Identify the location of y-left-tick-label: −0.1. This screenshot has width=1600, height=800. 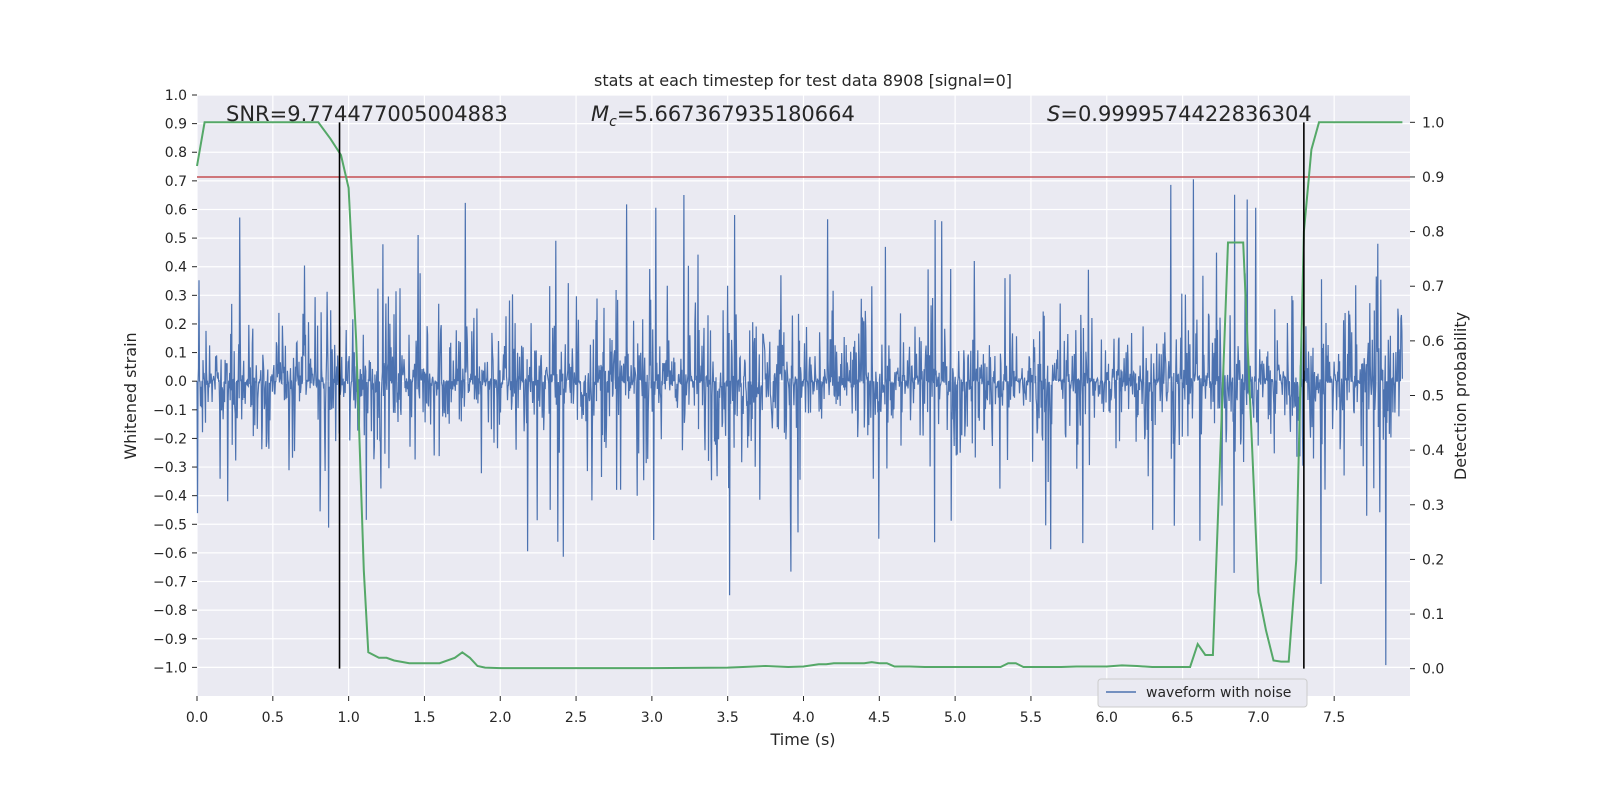
(170, 411).